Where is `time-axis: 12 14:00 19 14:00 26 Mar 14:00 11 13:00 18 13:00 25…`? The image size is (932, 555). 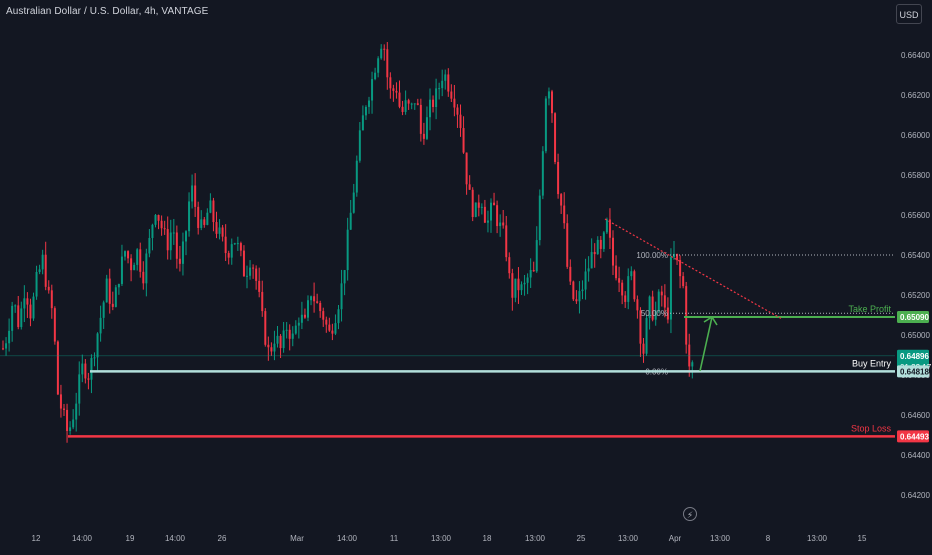 time-axis: 12 14:00 19 14:00 26 Mar 14:00 11 13:00 18 13:00 25… is located at coordinates (449, 538).